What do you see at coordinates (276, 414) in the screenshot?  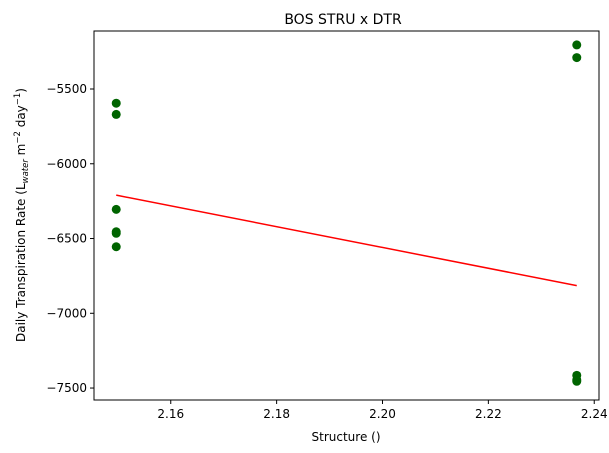 I see `x-tick-label: 2.18` at bounding box center [276, 414].